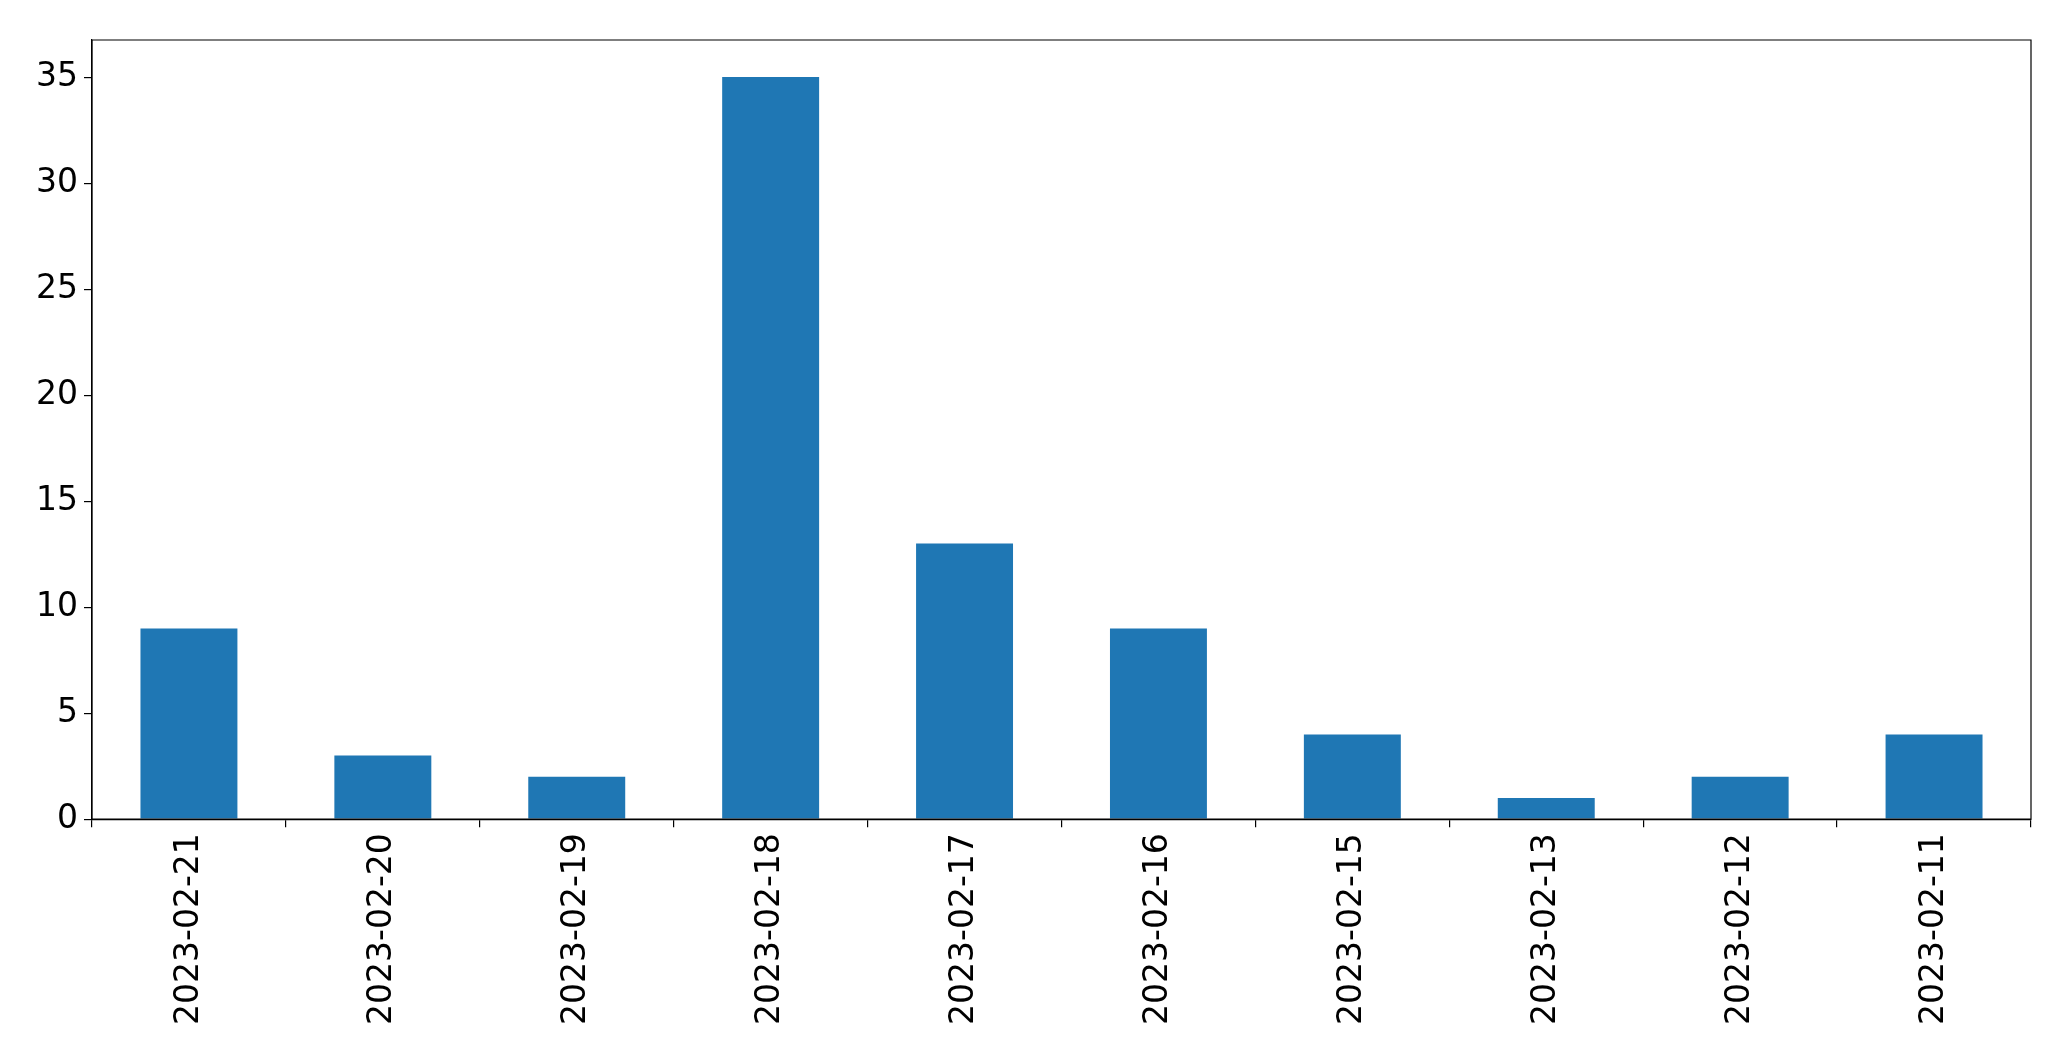 The width and height of the screenshot is (2071, 1061). I want to click on y-tick-label: 35, so click(56, 74).